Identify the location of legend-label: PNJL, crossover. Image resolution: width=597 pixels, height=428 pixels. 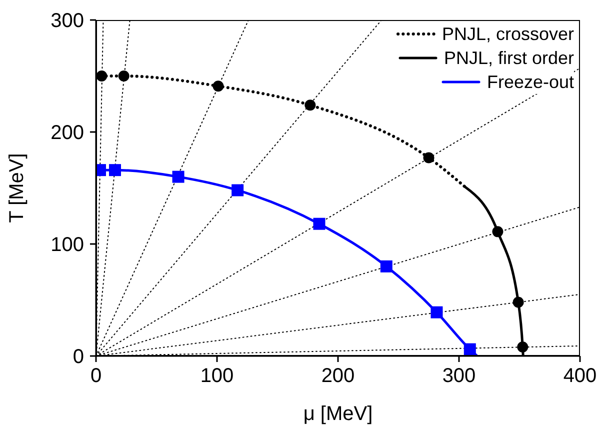
(508, 34).